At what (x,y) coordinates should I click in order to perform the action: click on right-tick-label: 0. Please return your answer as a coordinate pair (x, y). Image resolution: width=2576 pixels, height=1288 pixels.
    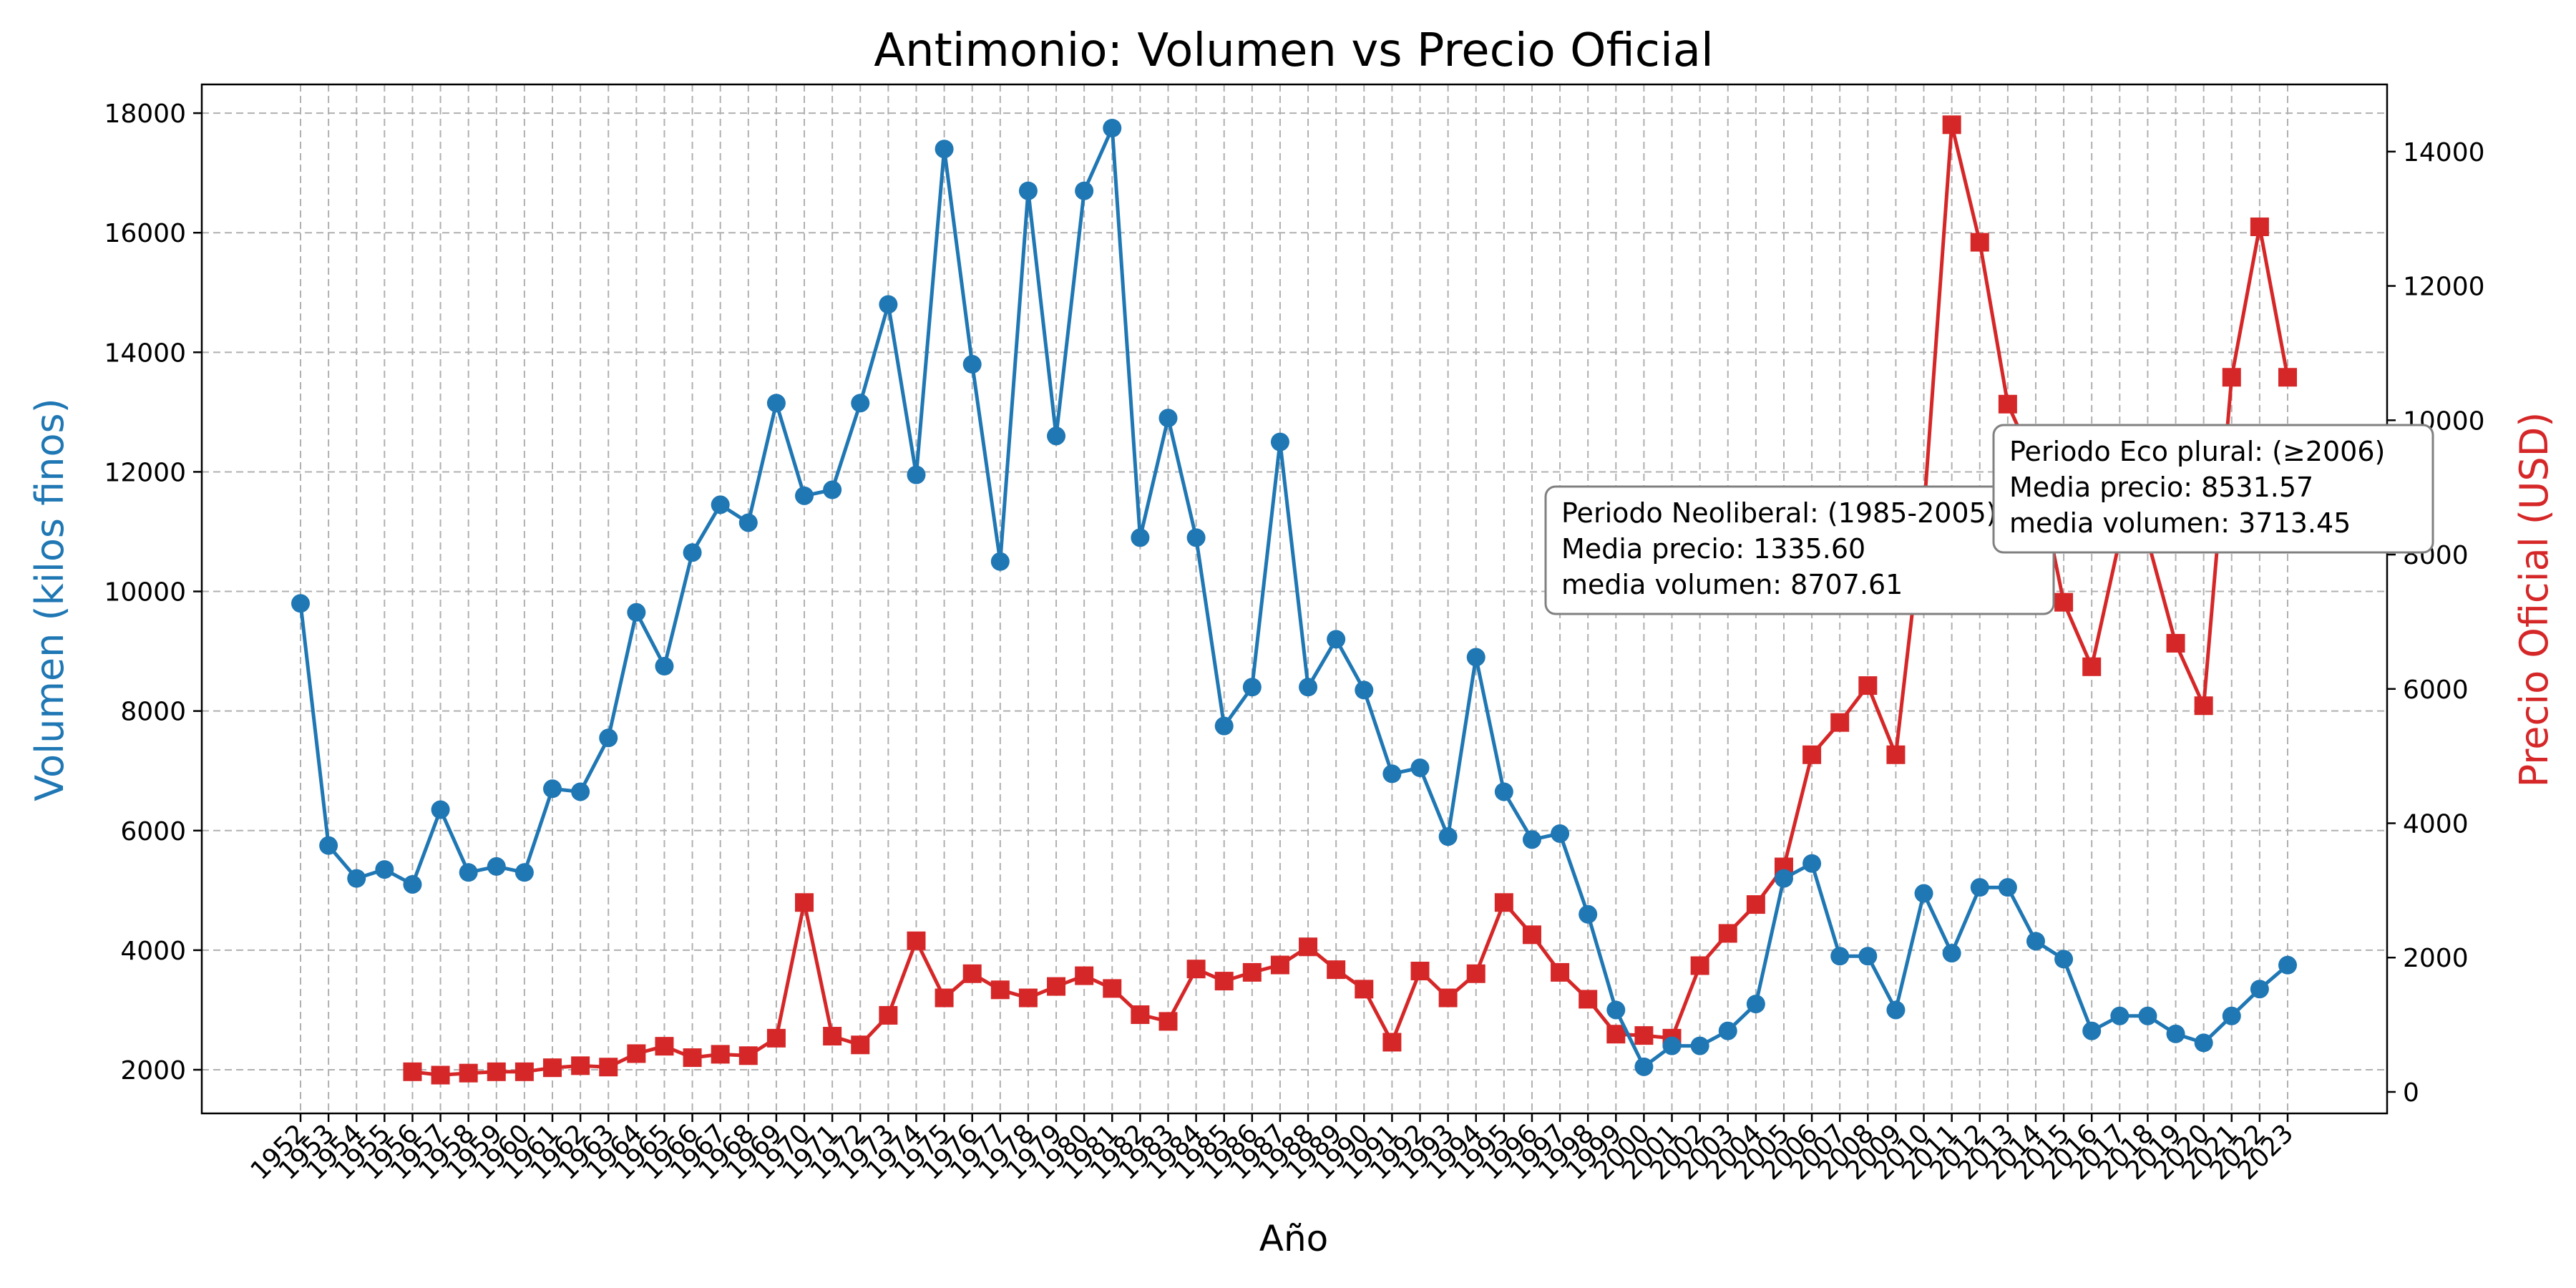
    Looking at the image, I should click on (2411, 1093).